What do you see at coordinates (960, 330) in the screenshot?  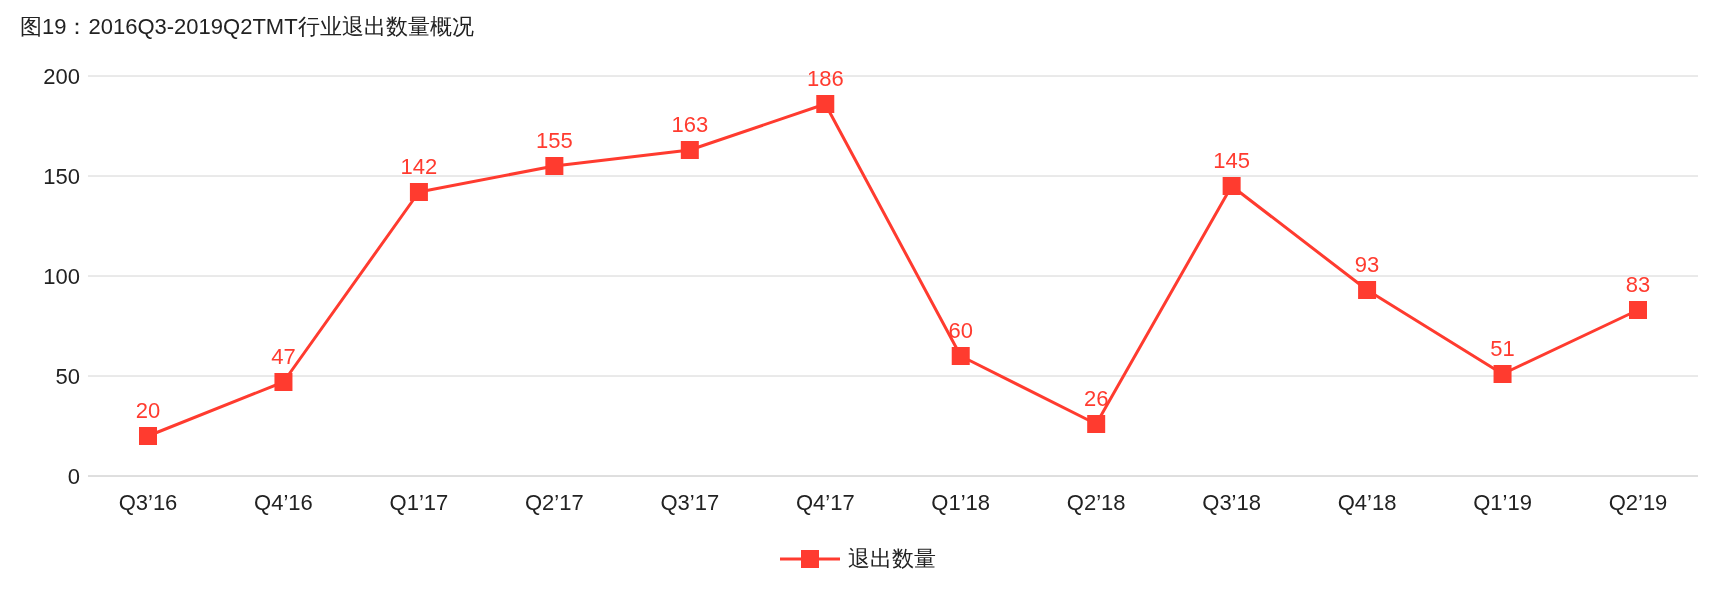 I see `data-label: 60` at bounding box center [960, 330].